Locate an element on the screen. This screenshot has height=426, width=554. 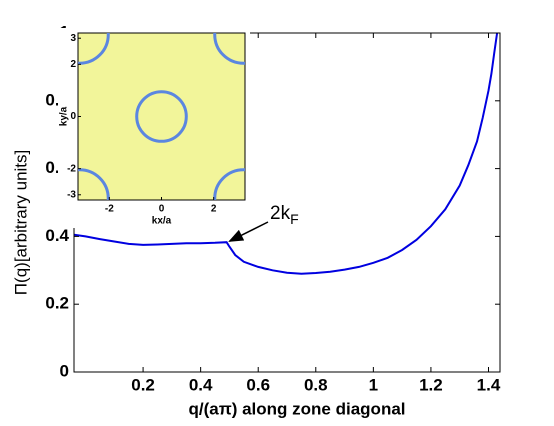
x-tick-label: 0.6 is located at coordinates (258, 384).